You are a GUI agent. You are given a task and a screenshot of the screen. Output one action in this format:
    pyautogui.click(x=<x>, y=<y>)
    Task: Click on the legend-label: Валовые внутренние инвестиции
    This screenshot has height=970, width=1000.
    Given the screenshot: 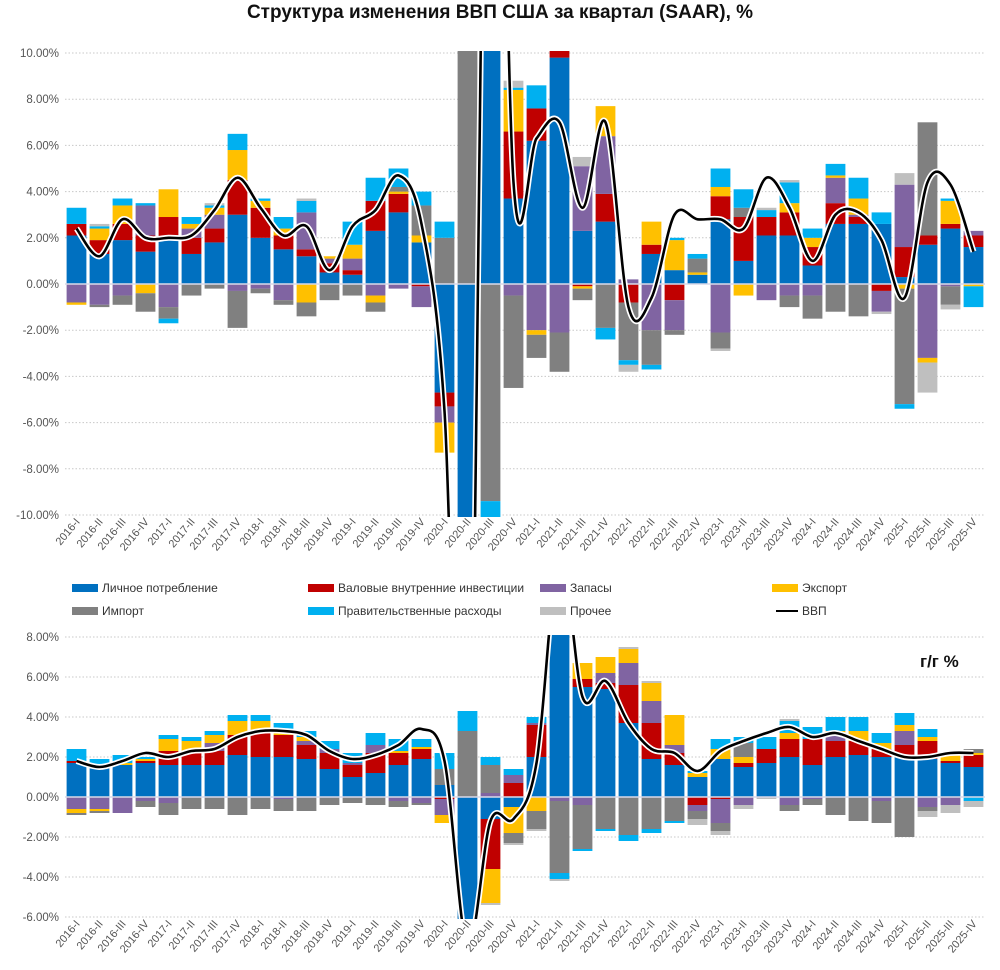 What is the action you would take?
    pyautogui.click(x=431, y=588)
    